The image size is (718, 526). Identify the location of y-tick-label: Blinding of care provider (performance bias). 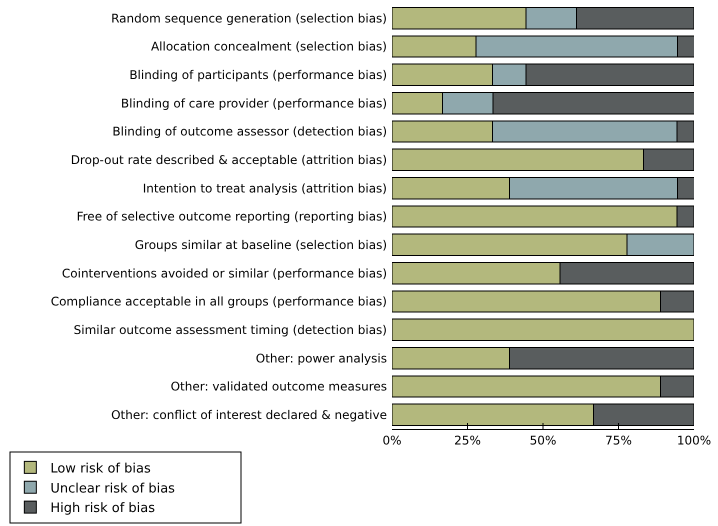
(253, 103).